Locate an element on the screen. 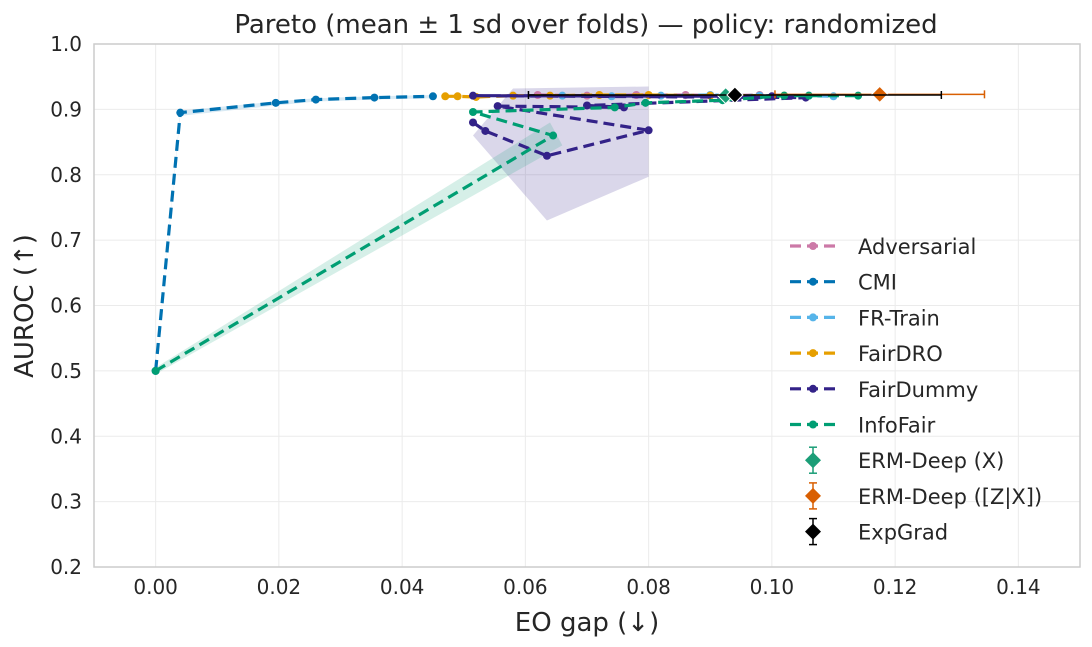 The width and height of the screenshot is (1092, 647). expgrad-marker is located at coordinates (735, 95).